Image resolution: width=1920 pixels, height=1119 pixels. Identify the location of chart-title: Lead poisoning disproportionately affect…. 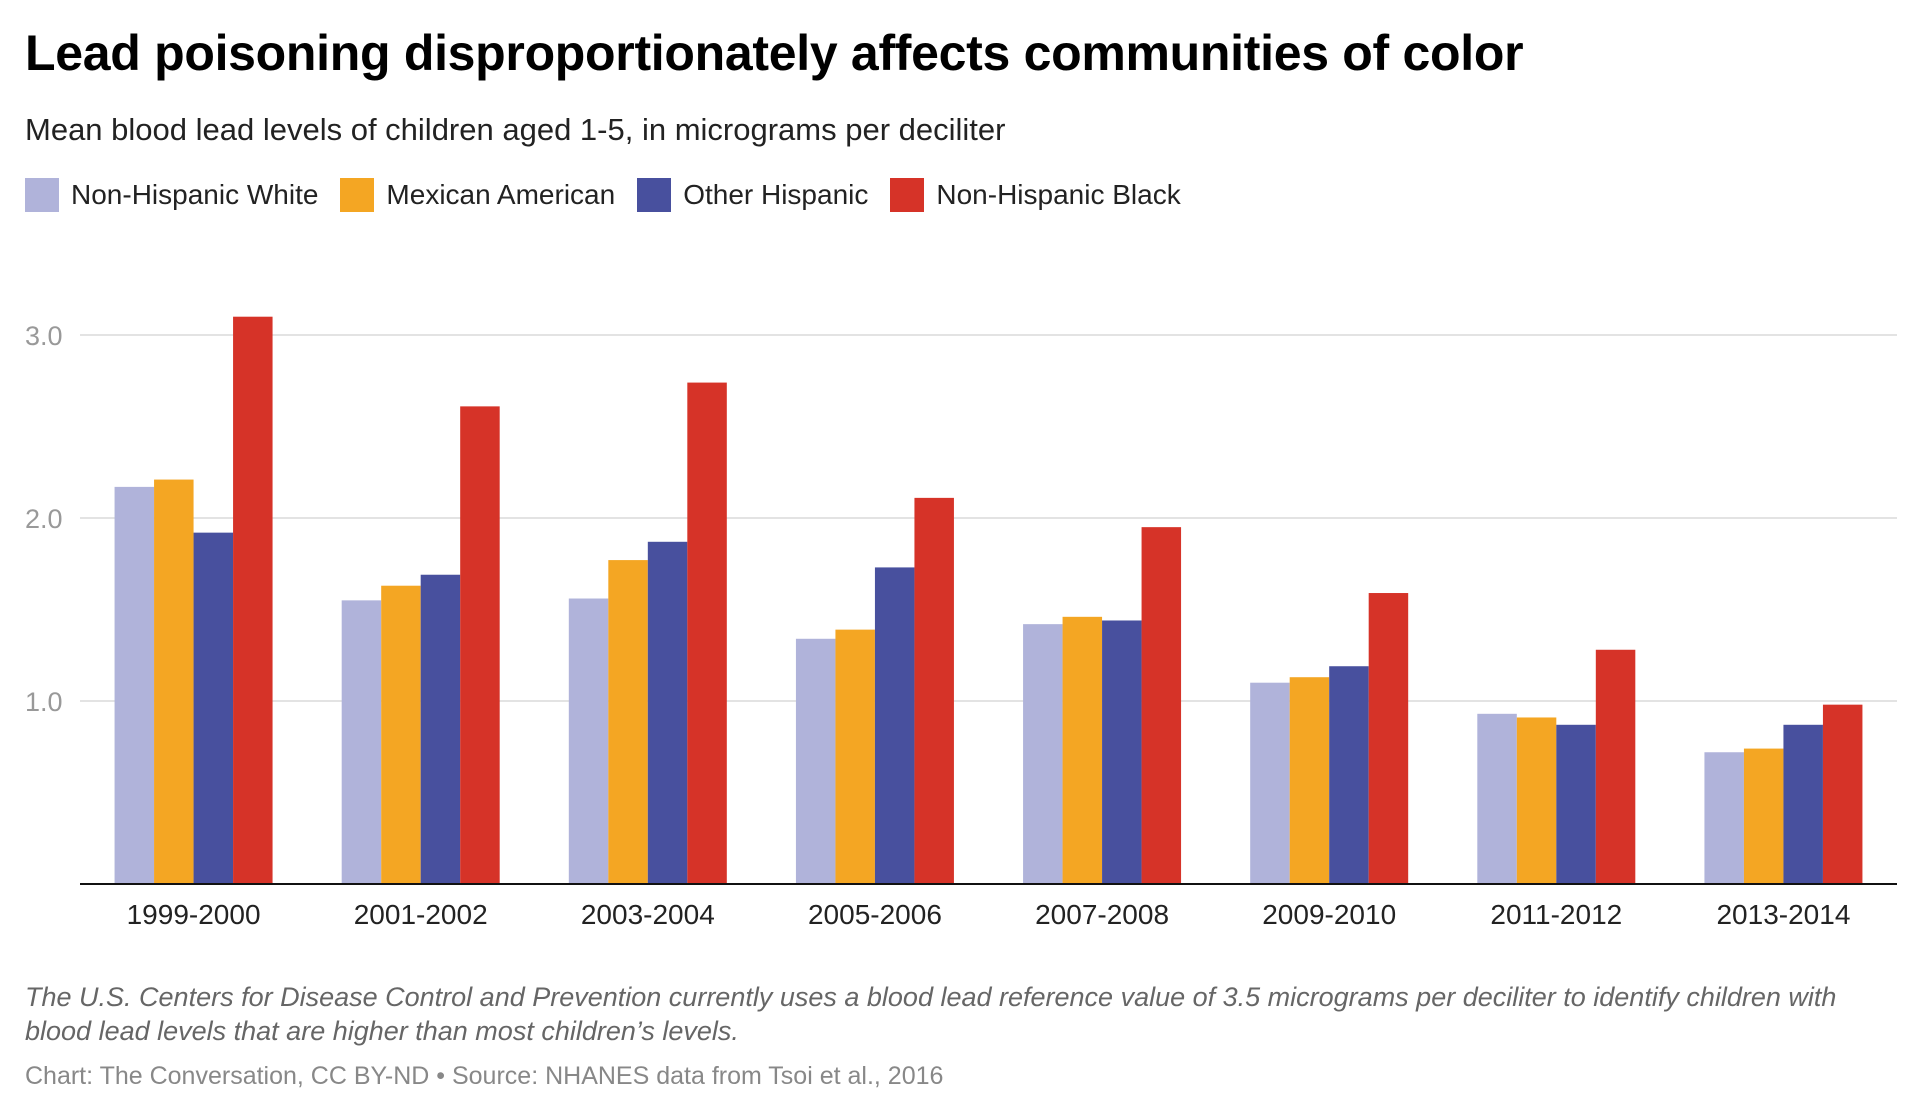
(774, 53).